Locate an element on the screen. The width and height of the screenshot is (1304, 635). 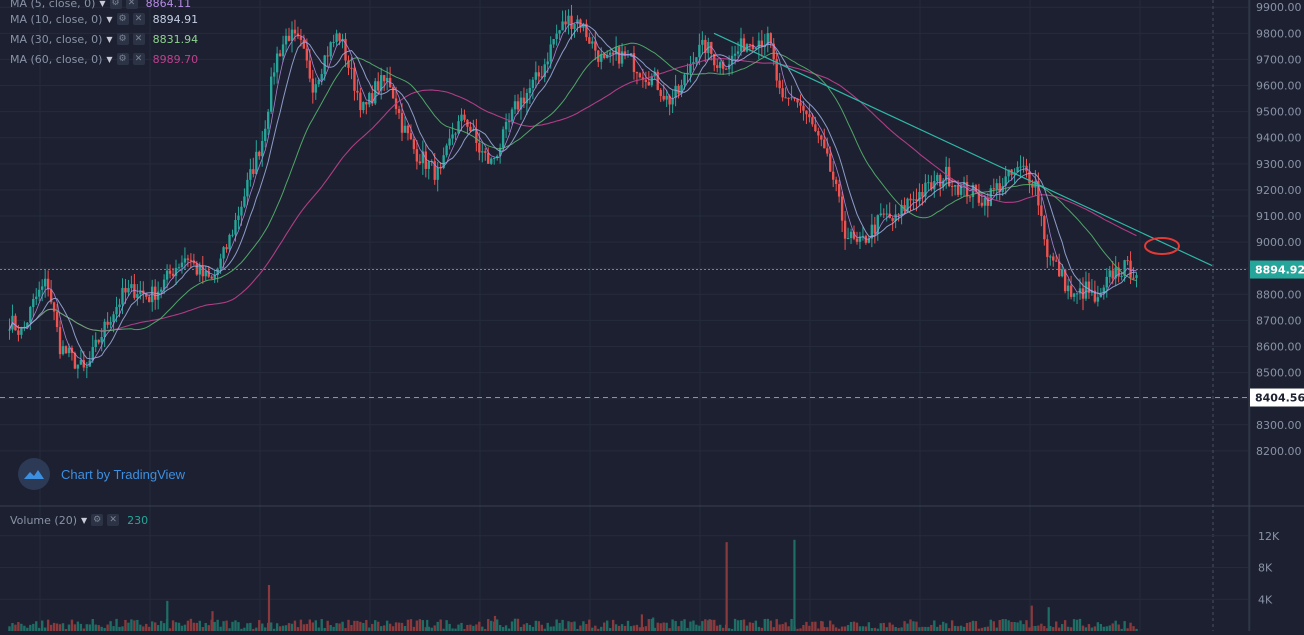
legend-ma60: MA (60, close, 0) ▼ ⚙ ✕ 8989.70 is located at coordinates (104, 59).